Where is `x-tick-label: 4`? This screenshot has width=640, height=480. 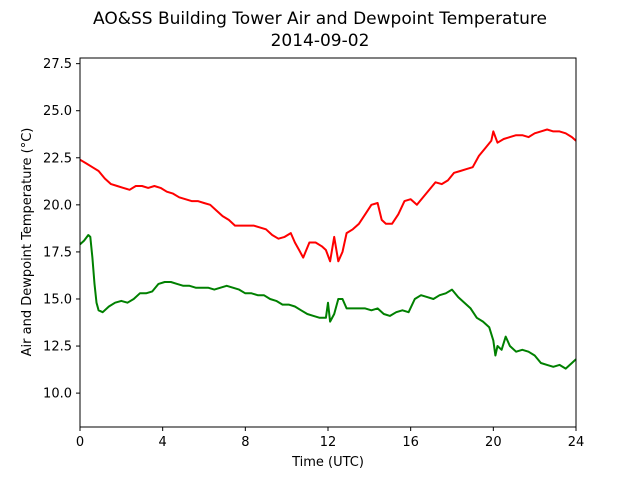 x-tick-label: 4 is located at coordinates (163, 442).